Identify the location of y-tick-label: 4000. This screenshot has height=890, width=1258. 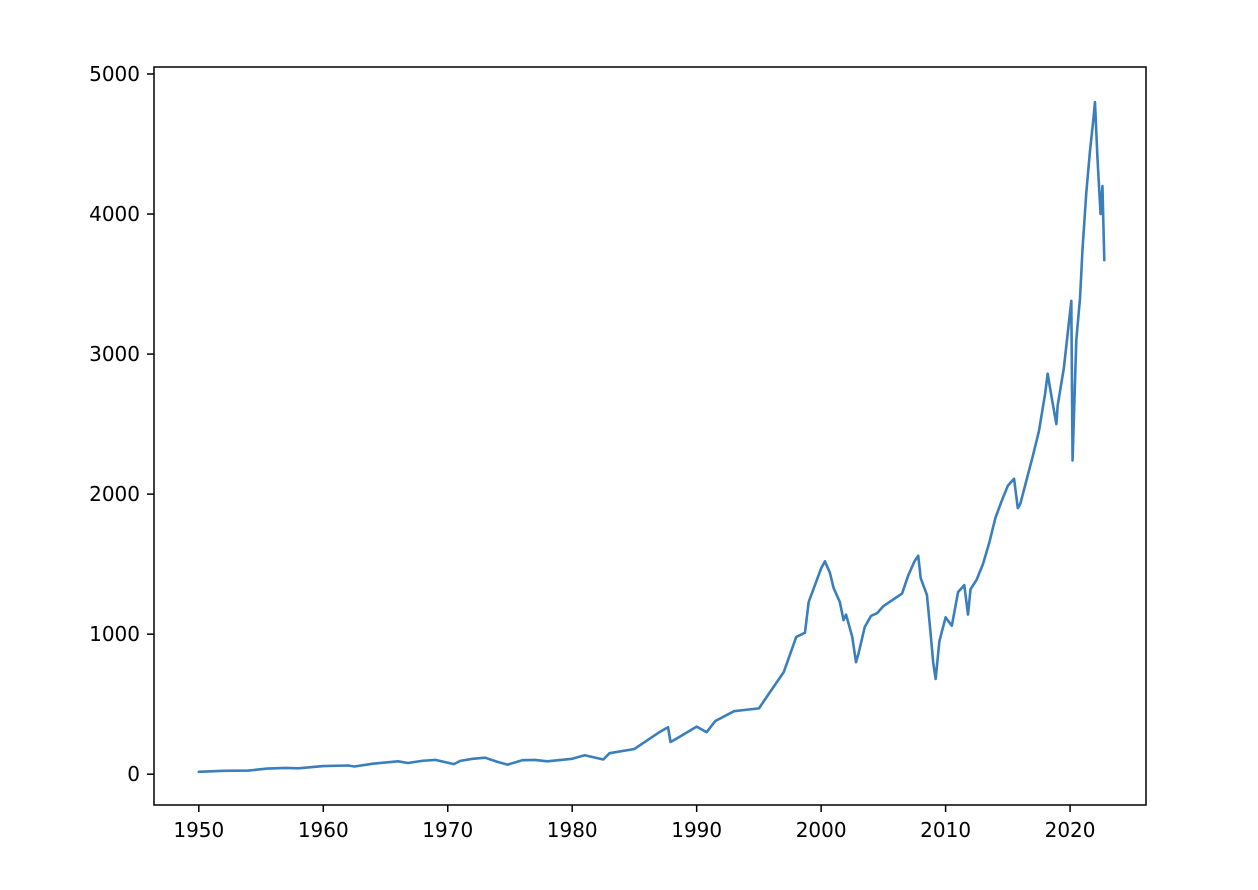
(114, 214).